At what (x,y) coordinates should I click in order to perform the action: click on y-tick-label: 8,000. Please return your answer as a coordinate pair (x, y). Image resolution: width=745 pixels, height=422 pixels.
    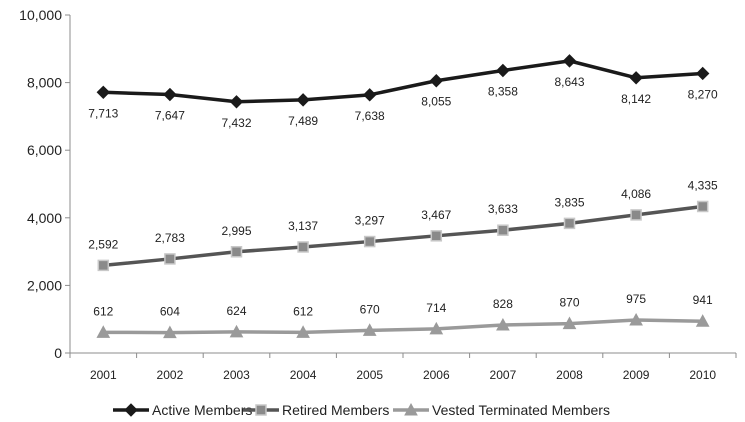
    Looking at the image, I should click on (44, 83).